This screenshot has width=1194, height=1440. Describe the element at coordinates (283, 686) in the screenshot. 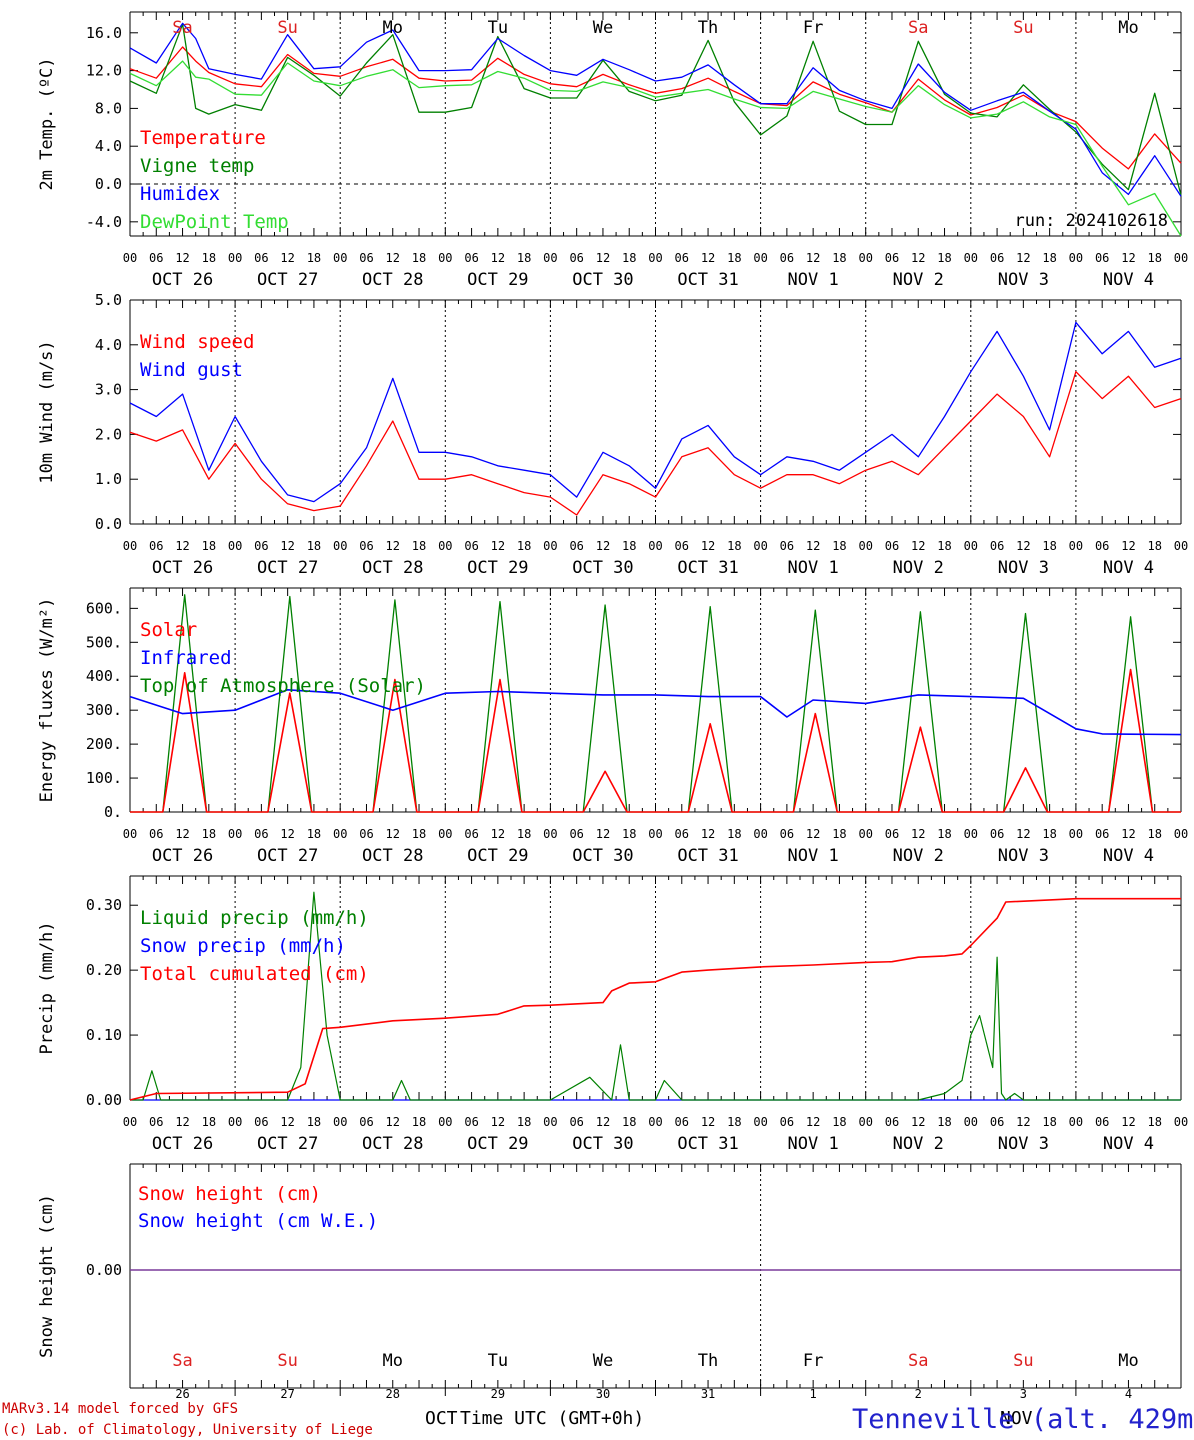

I see `legend-entry: Top of Atmosphere (Solar)` at that location.